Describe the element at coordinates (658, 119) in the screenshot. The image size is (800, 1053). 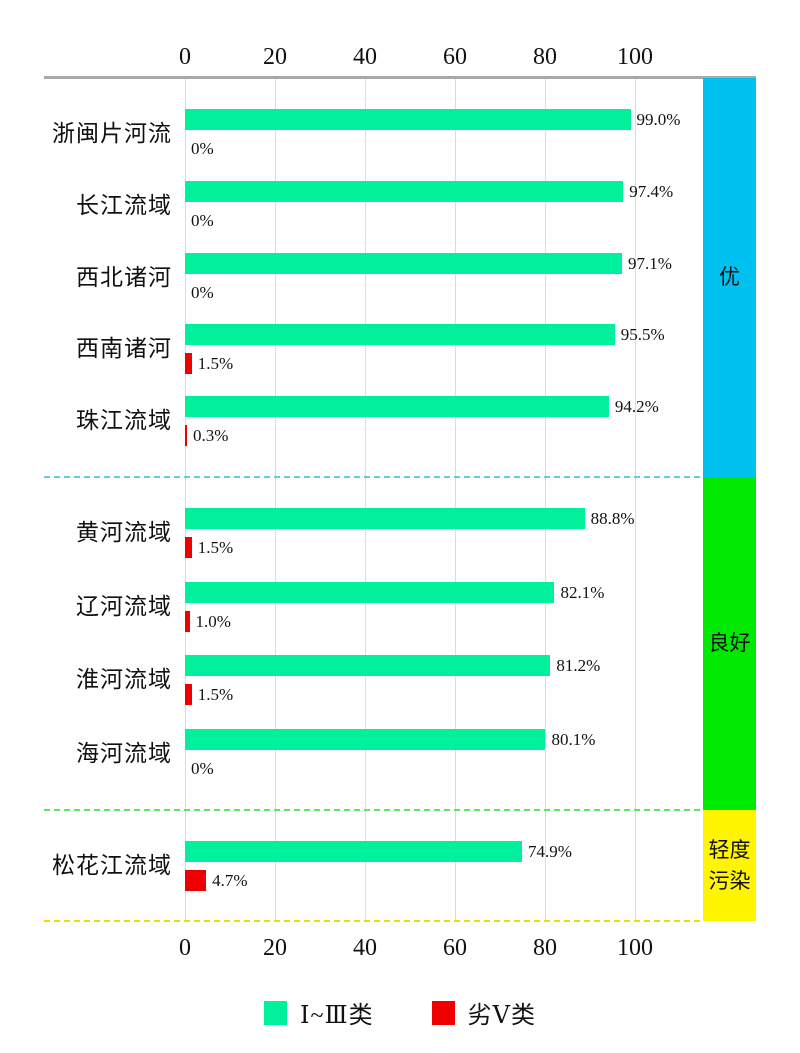
I see `good-value-label: 99.0%` at that location.